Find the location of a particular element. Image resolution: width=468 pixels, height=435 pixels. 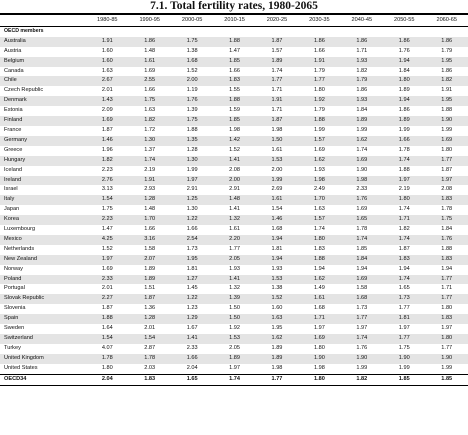

country-name: Iceland is located at coordinates (13, 169).